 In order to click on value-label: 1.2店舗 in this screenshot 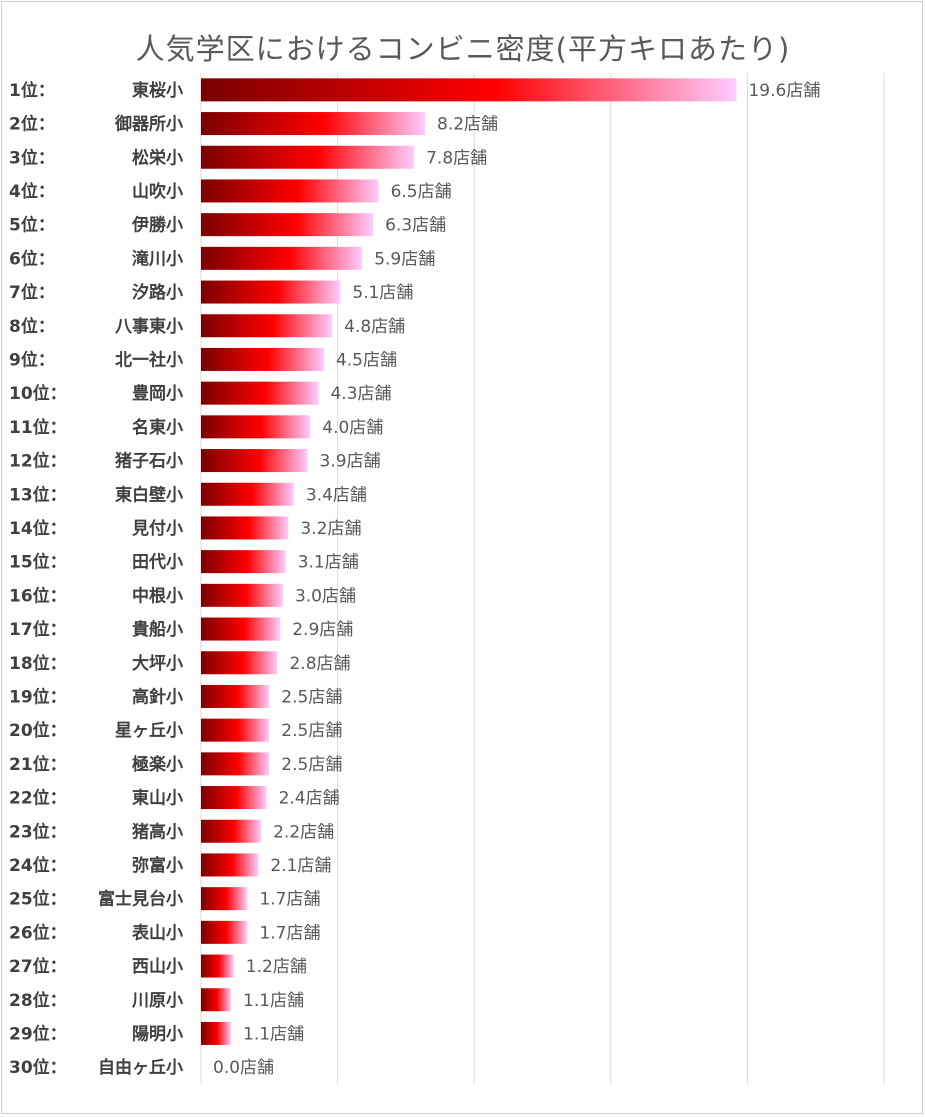, I will do `click(276, 967)`.